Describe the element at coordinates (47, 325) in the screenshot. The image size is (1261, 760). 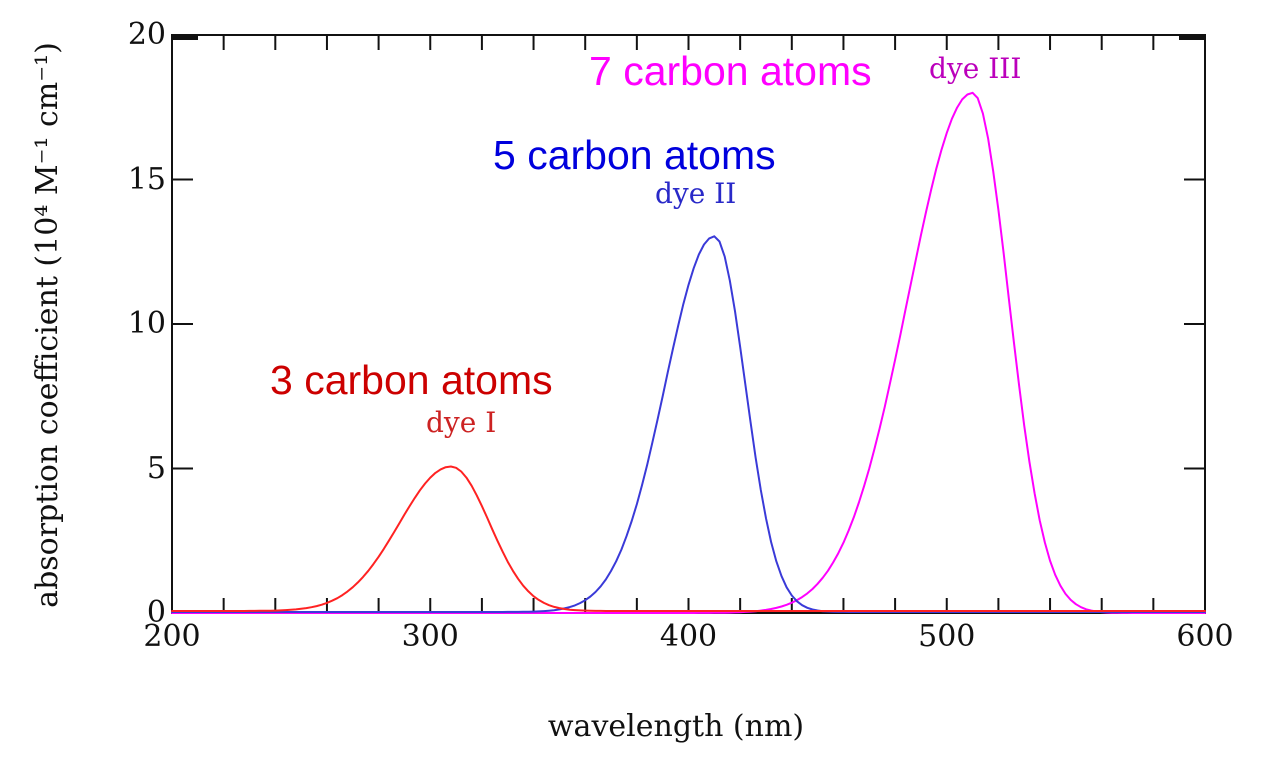
I see `y-axis-title: absorption coefficient (10⁴ M⁻¹ cm⁻¹)` at that location.